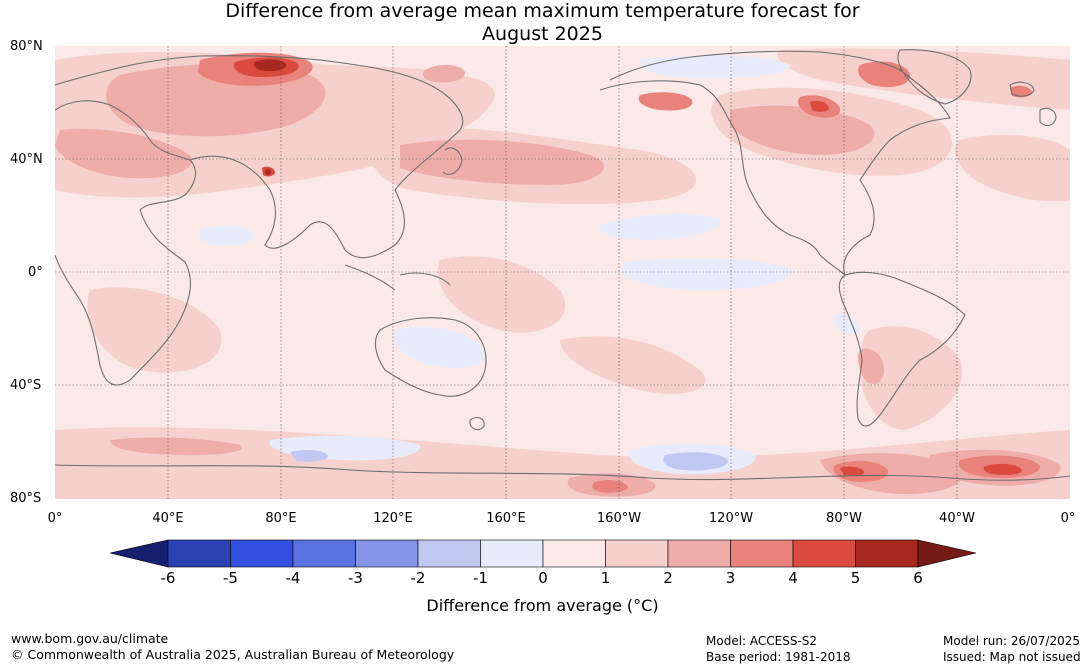  What do you see at coordinates (762, 641) in the screenshot?
I see `footer-model: Model: ACCESS-S2` at bounding box center [762, 641].